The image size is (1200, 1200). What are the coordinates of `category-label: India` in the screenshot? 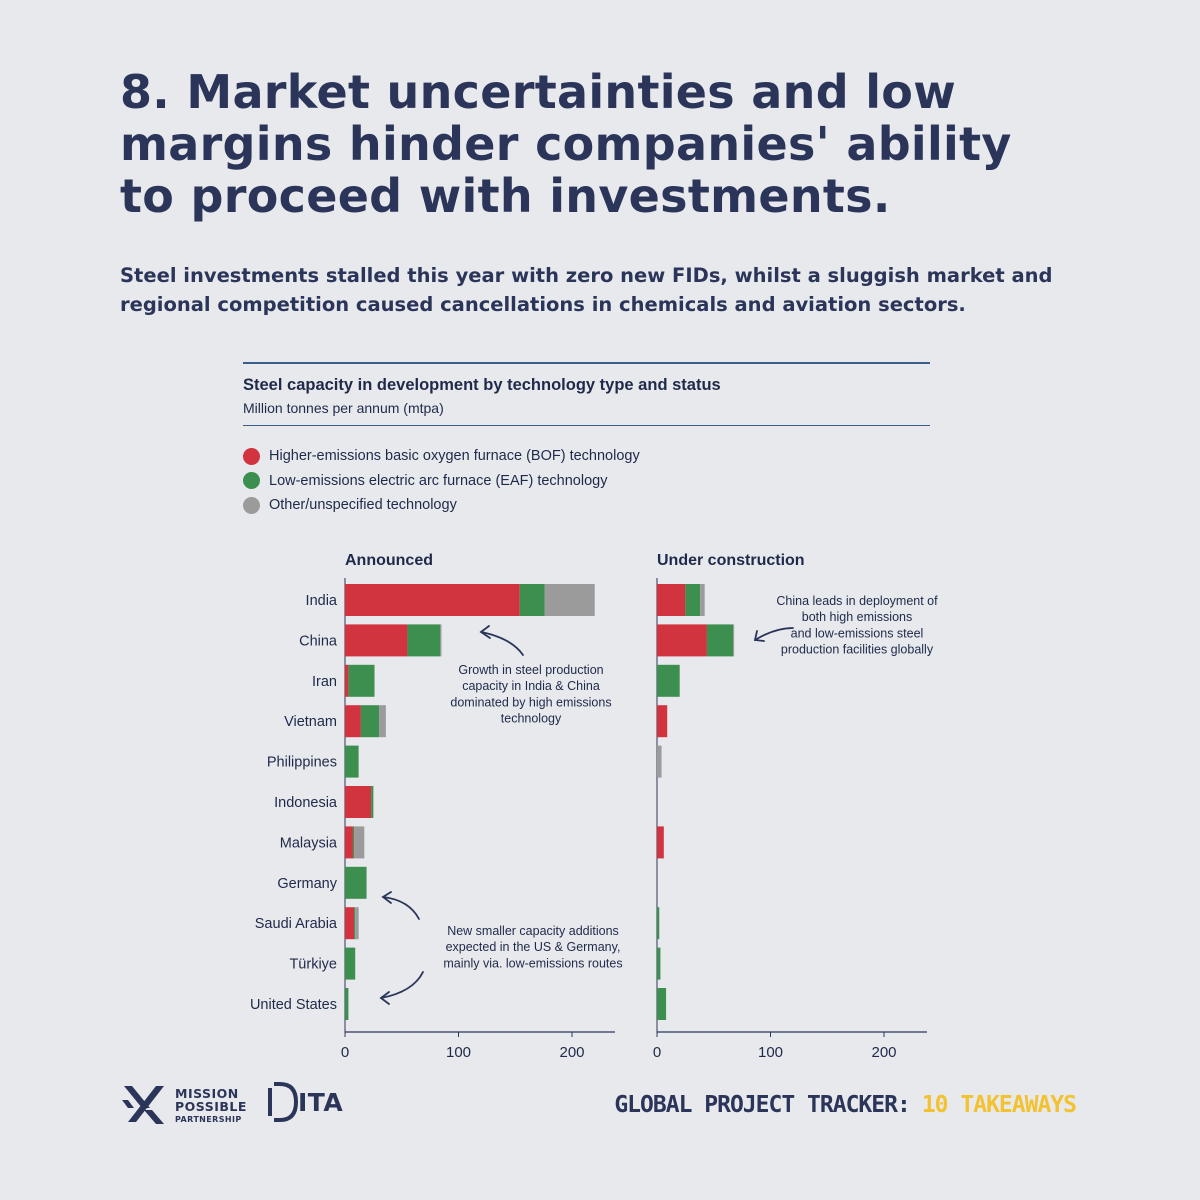 It's located at (322, 601).